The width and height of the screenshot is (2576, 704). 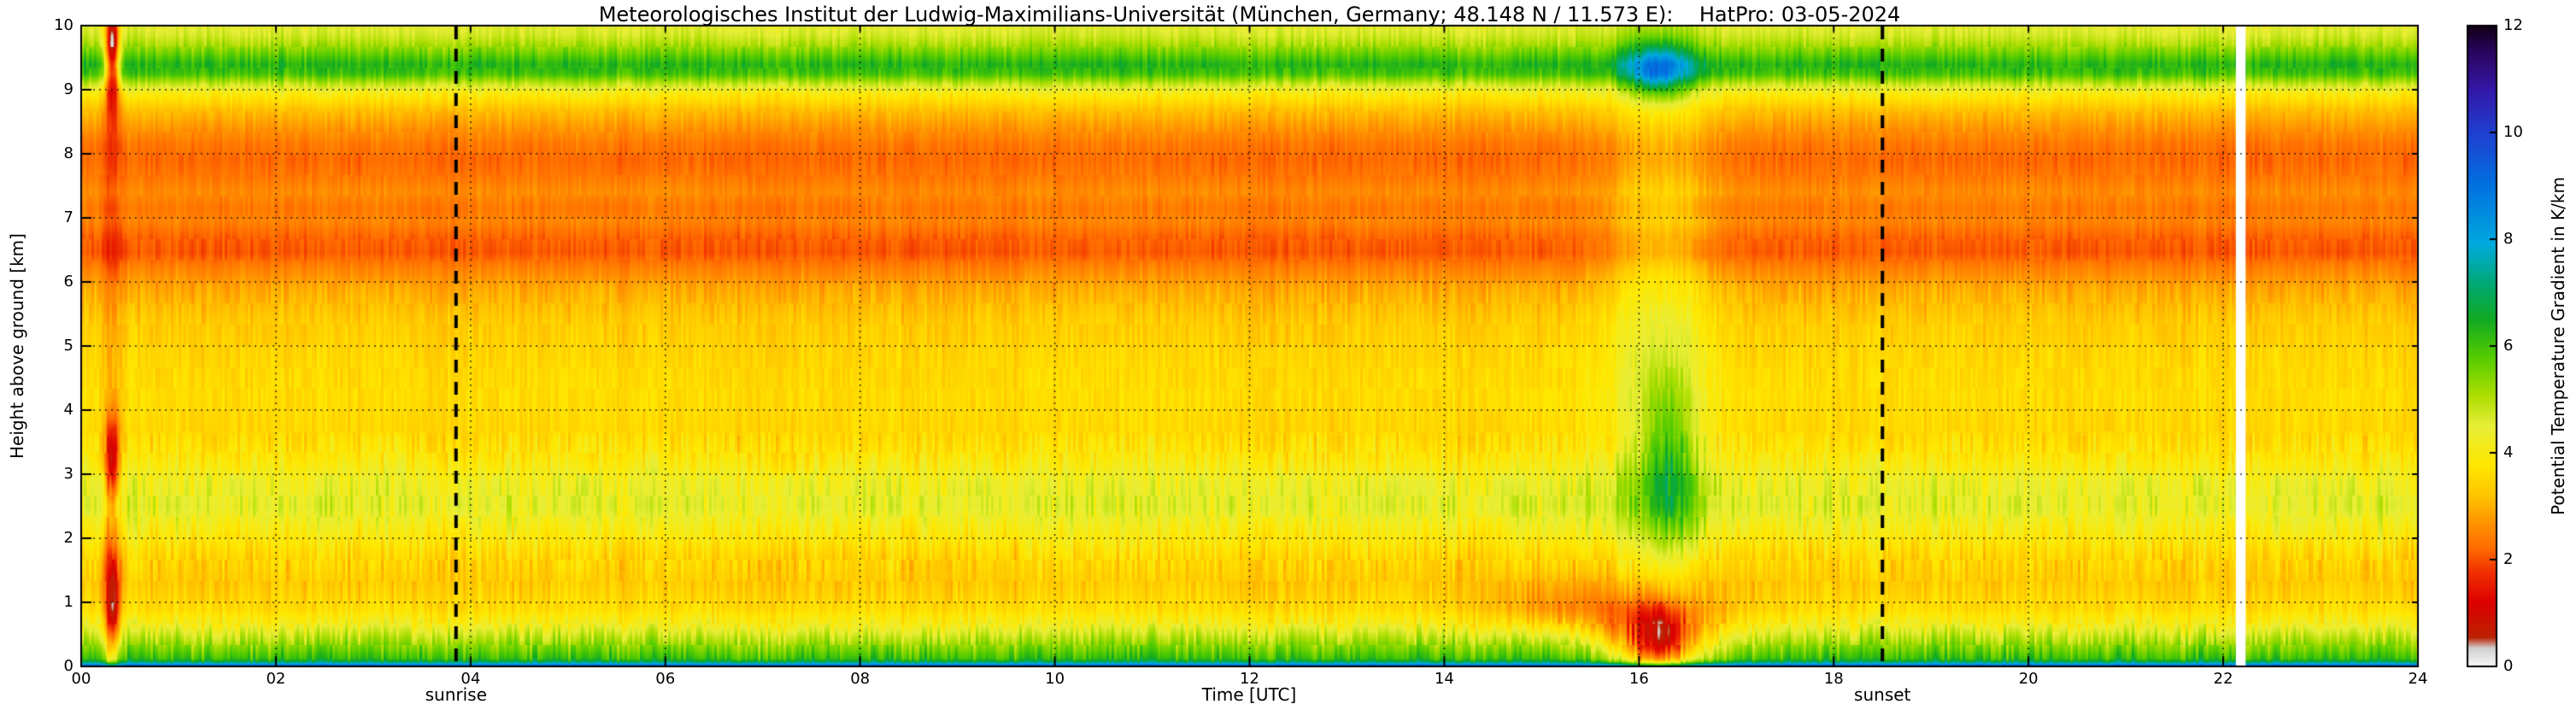 What do you see at coordinates (665, 679) in the screenshot?
I see `x-tick-label: 06` at bounding box center [665, 679].